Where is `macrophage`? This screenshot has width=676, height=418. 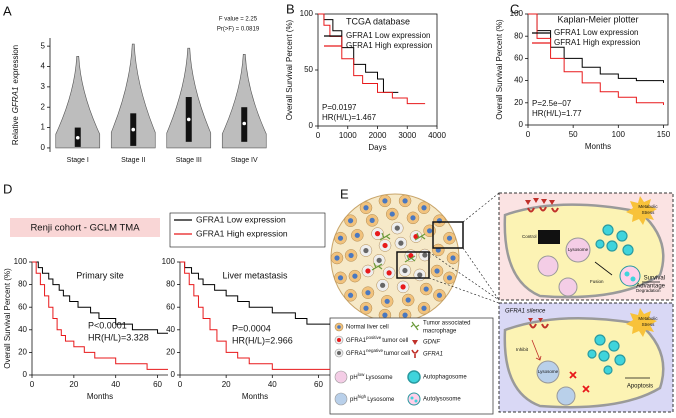
macrophage is located at coordinates (410, 258).